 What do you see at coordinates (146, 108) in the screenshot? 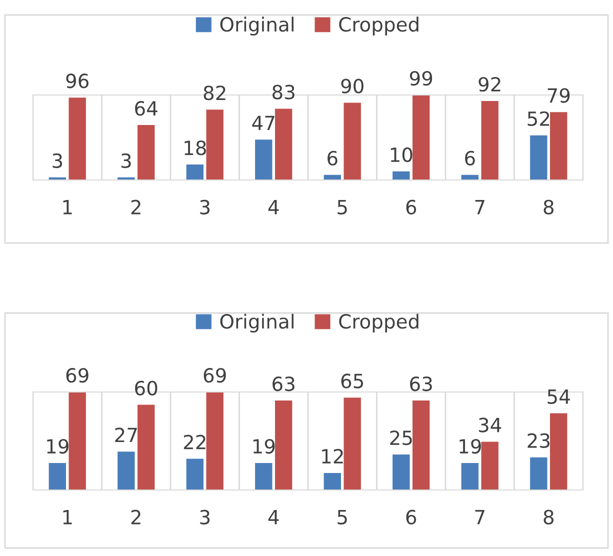
I see `data-label: 64` at bounding box center [146, 108].